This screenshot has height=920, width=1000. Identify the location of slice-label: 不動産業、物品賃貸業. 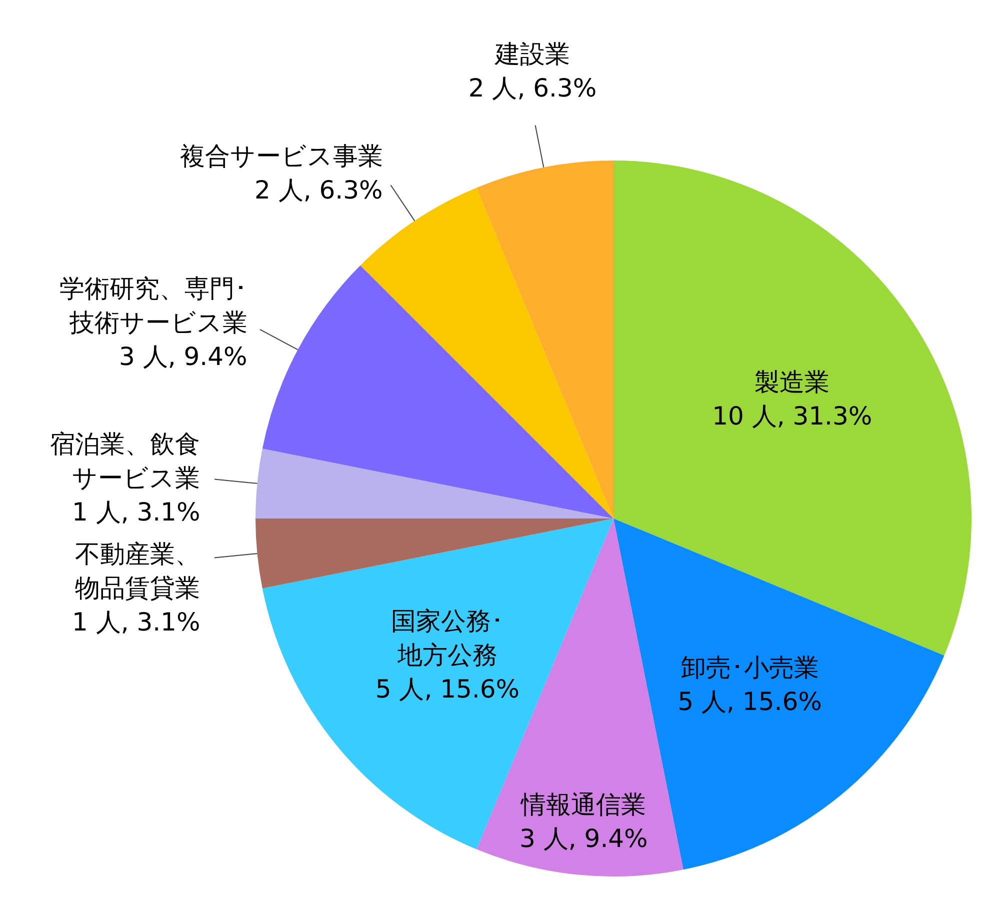
(137, 570).